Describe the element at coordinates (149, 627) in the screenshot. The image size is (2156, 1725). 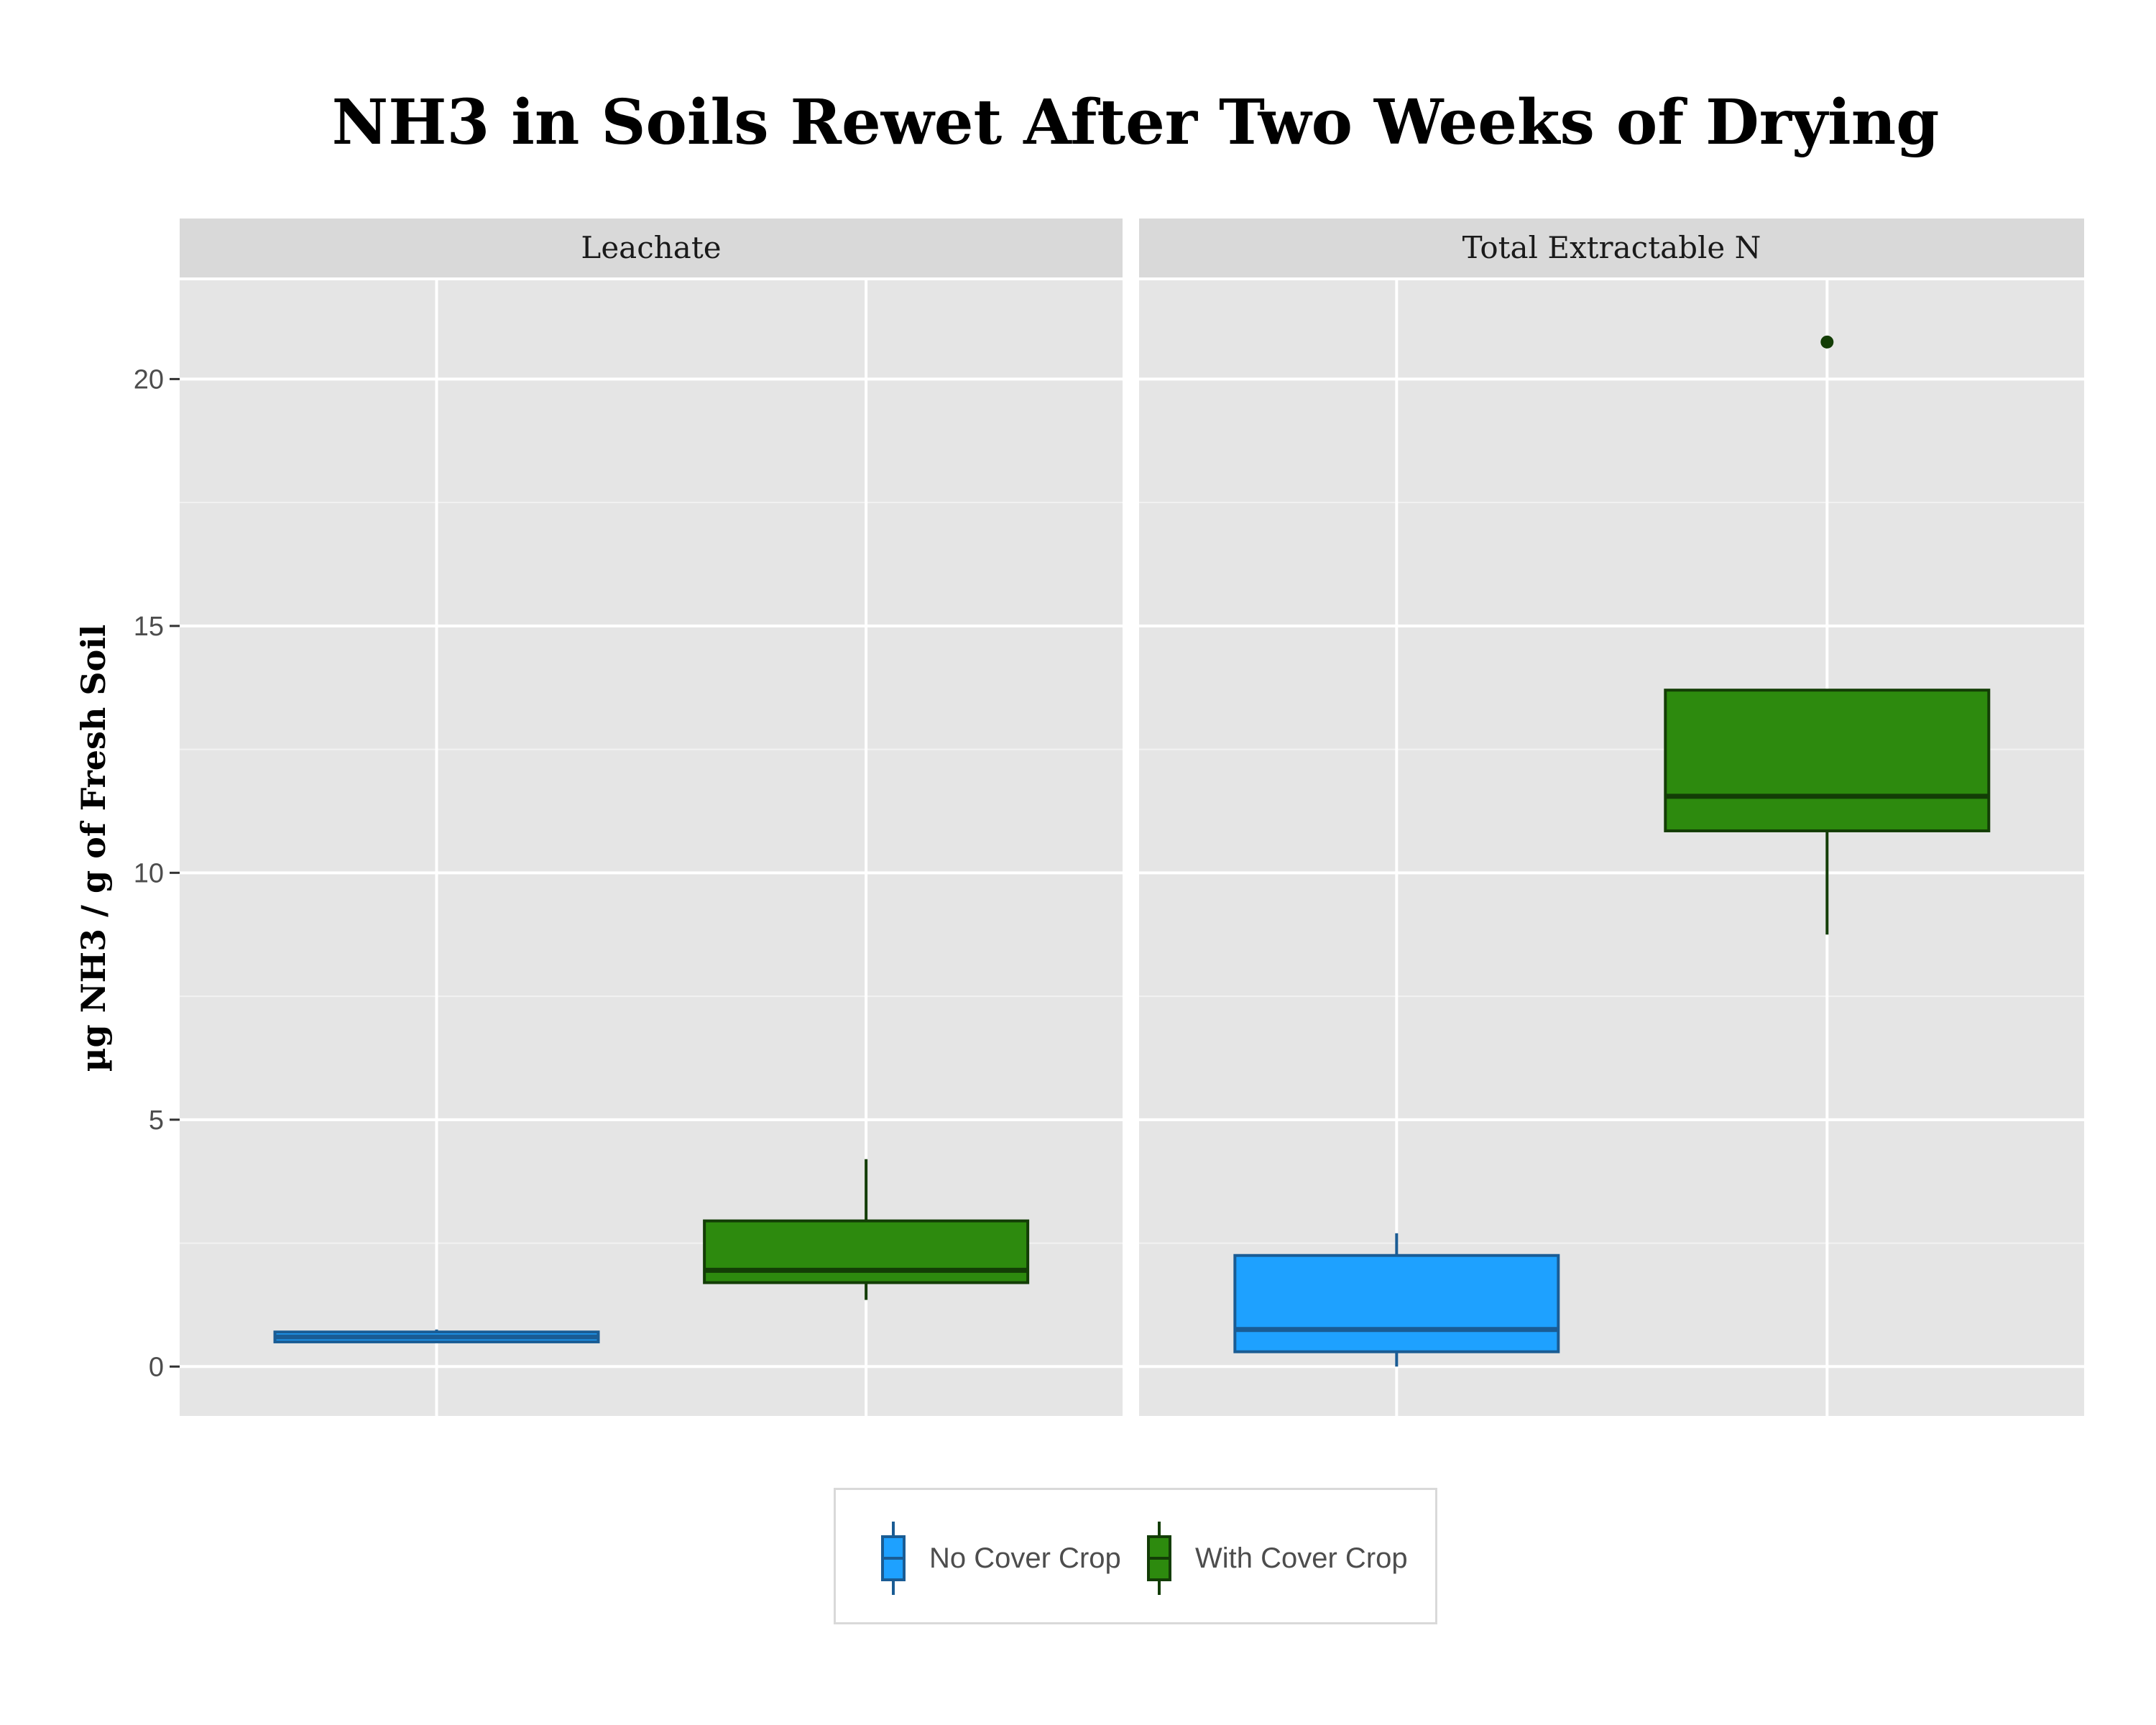
I see `y-tick-label: 15` at that location.